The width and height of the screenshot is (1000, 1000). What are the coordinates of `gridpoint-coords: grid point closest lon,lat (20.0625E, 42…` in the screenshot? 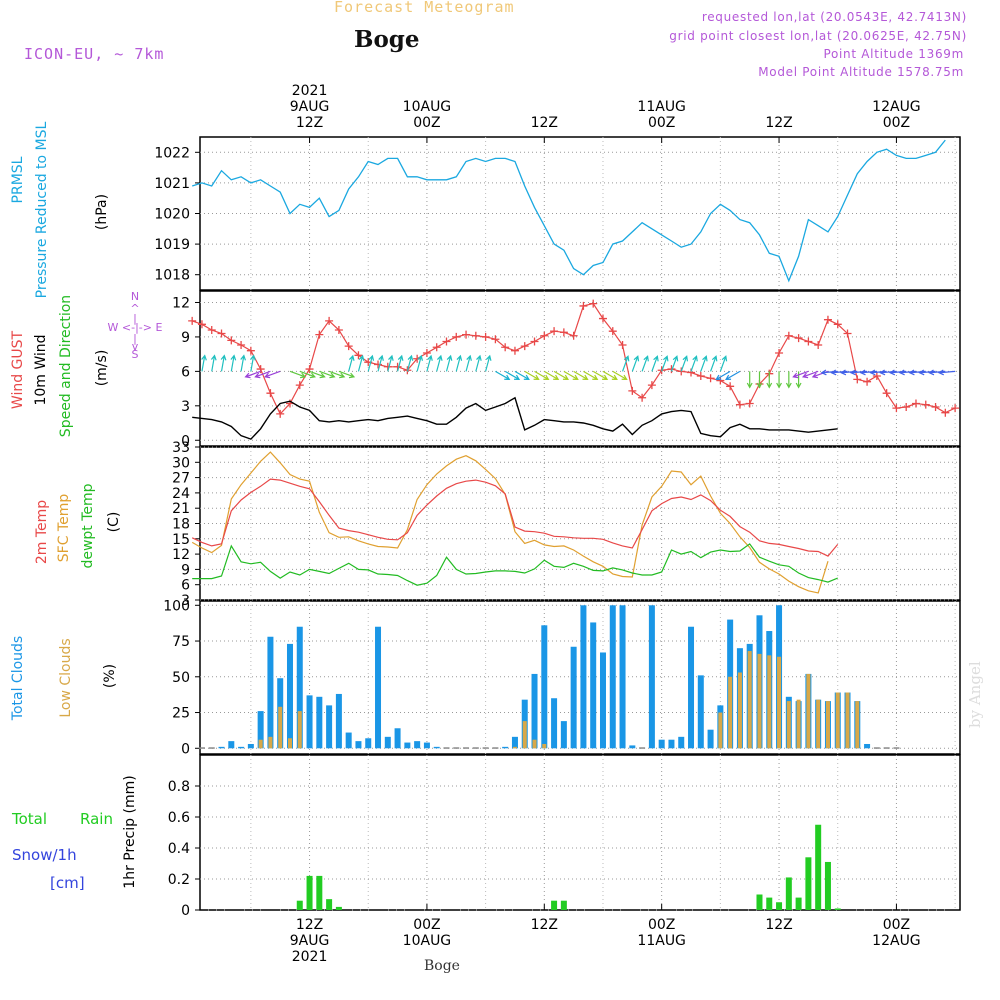 It's located at (818, 36).